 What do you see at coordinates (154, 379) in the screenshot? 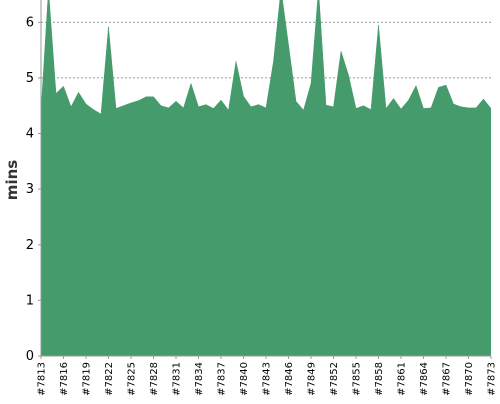
I see `x-tick-label: #7828` at bounding box center [154, 379].